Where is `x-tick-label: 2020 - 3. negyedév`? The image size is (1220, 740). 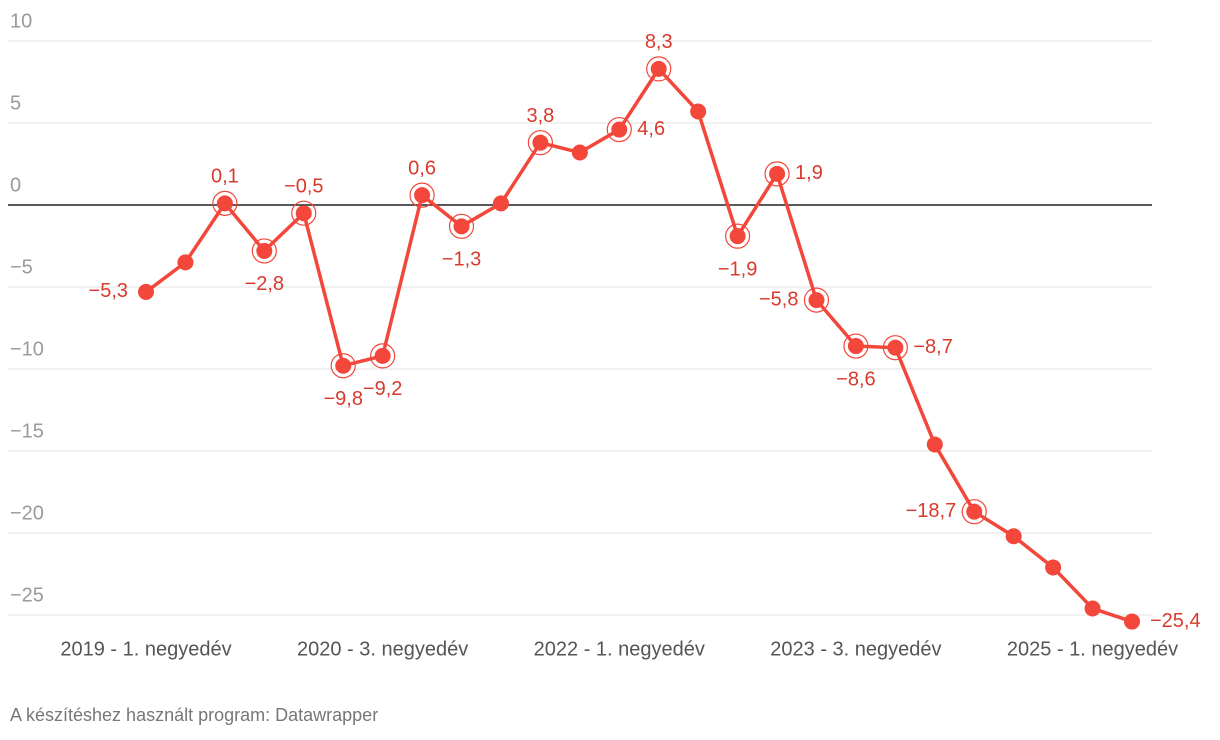
x-tick-label: 2020 - 3. negyedév is located at coordinates (382, 649).